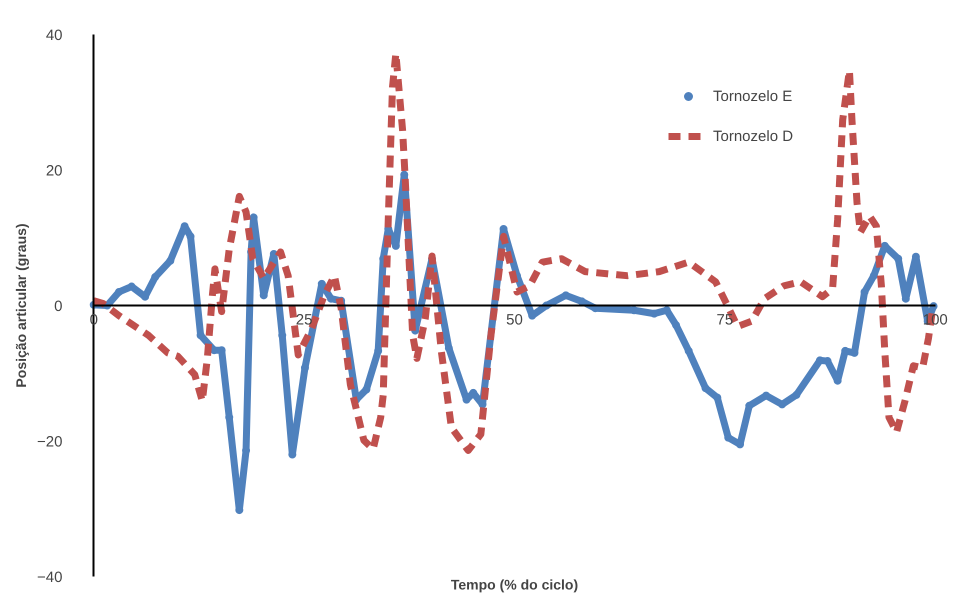 Image resolution: width=972 pixels, height=613 pixels. I want to click on y-tick-label: 40, so click(54, 35).